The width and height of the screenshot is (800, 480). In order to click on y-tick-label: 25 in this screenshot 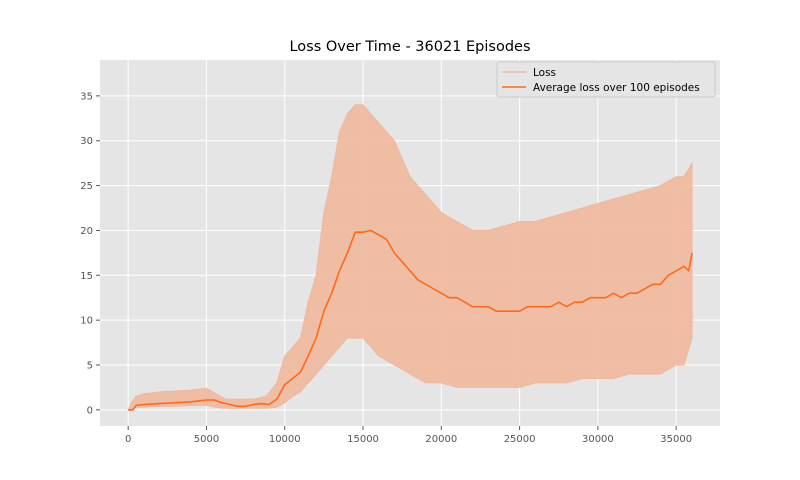, I will do `click(86, 186)`.